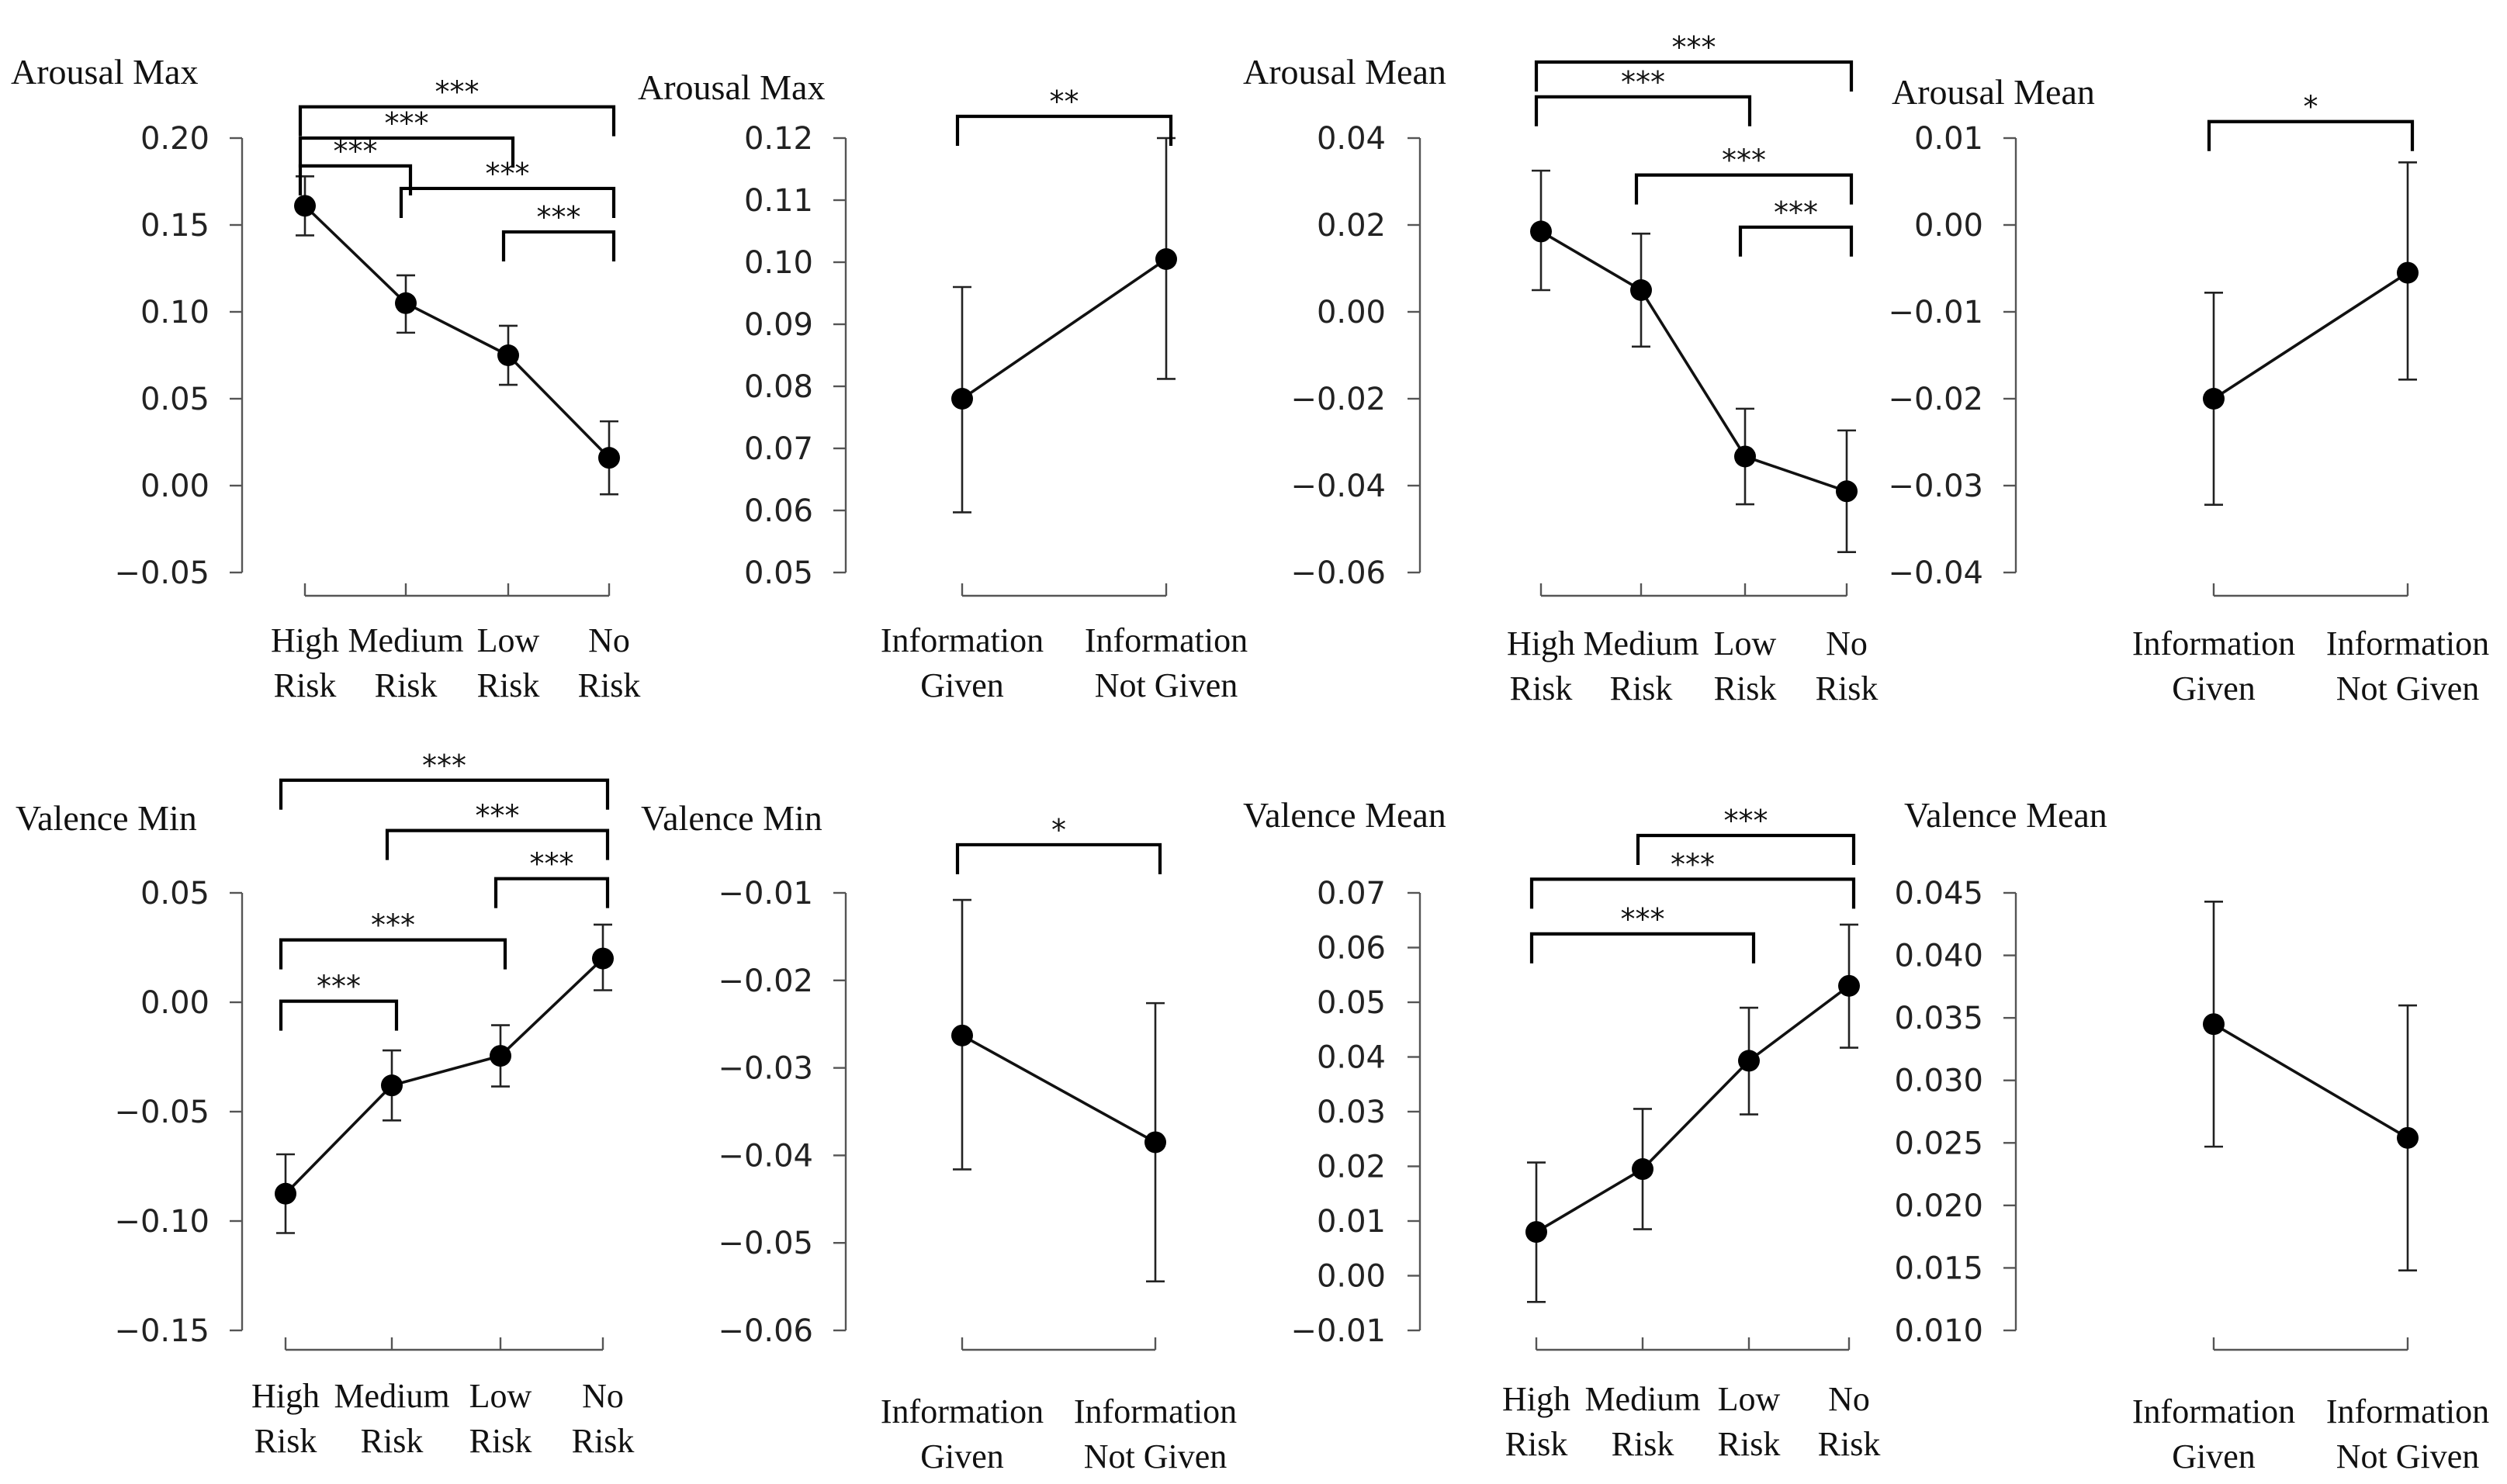  What do you see at coordinates (1344, 815) in the screenshot?
I see `chart-title: Valence Mean` at bounding box center [1344, 815].